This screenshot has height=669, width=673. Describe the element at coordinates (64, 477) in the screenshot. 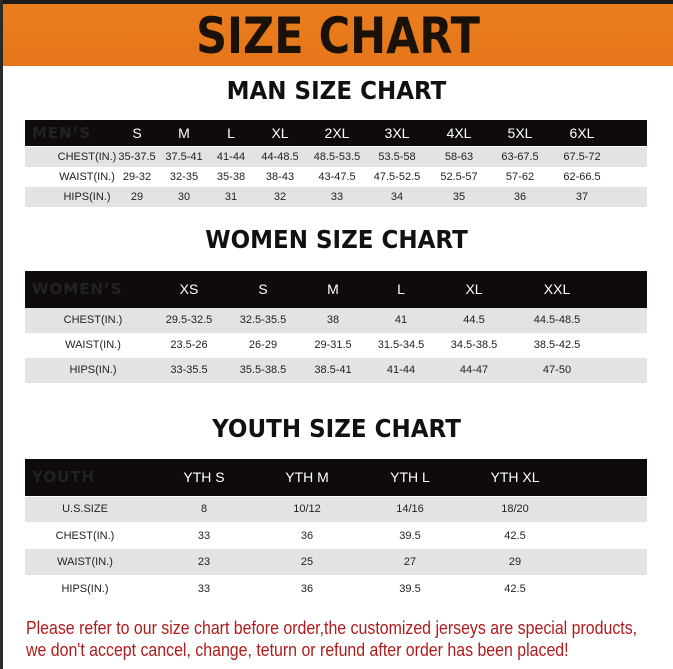

I see `youth-table-heading: YOUTH` at that location.